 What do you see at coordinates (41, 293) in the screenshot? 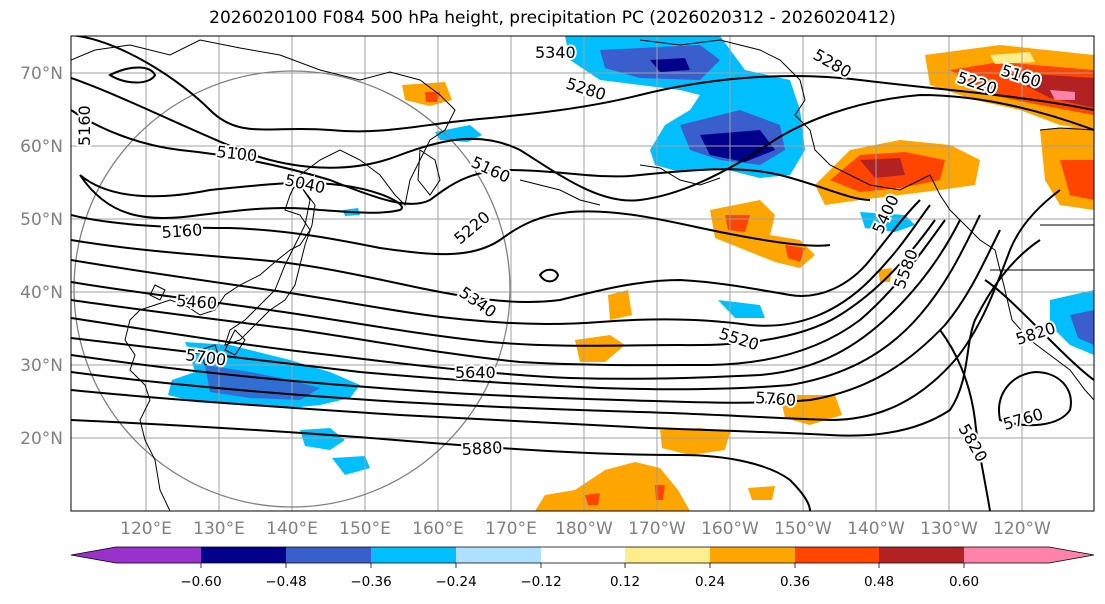
I see `lat-label: 40°N` at bounding box center [41, 293].